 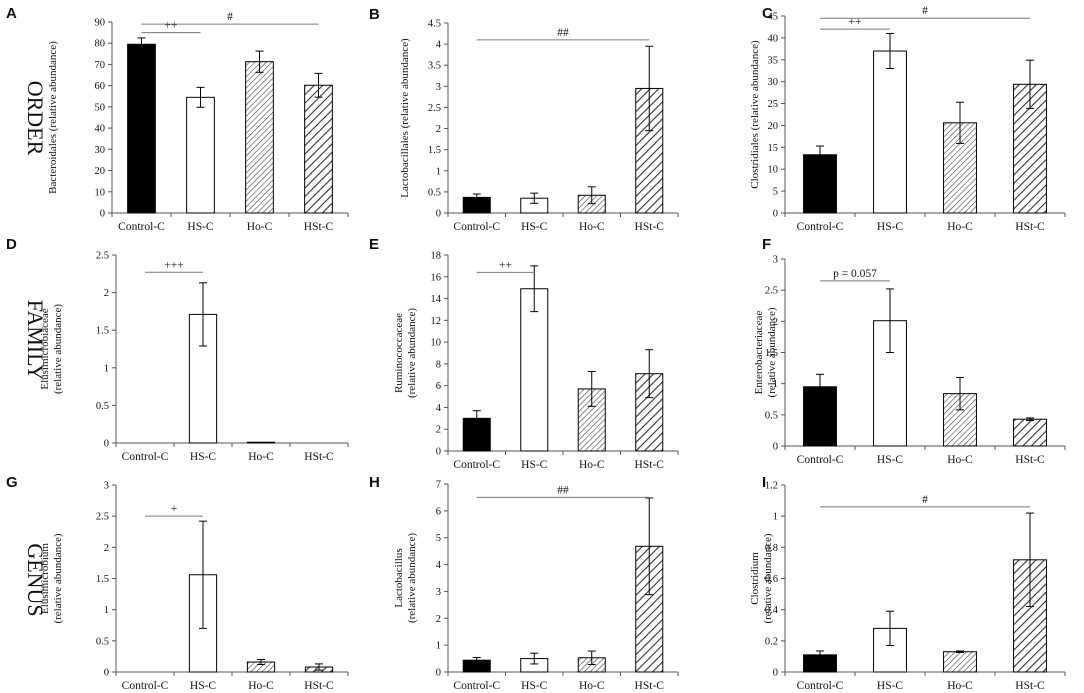 I want to click on y-tick-label: 16, so click(x=436, y=277).